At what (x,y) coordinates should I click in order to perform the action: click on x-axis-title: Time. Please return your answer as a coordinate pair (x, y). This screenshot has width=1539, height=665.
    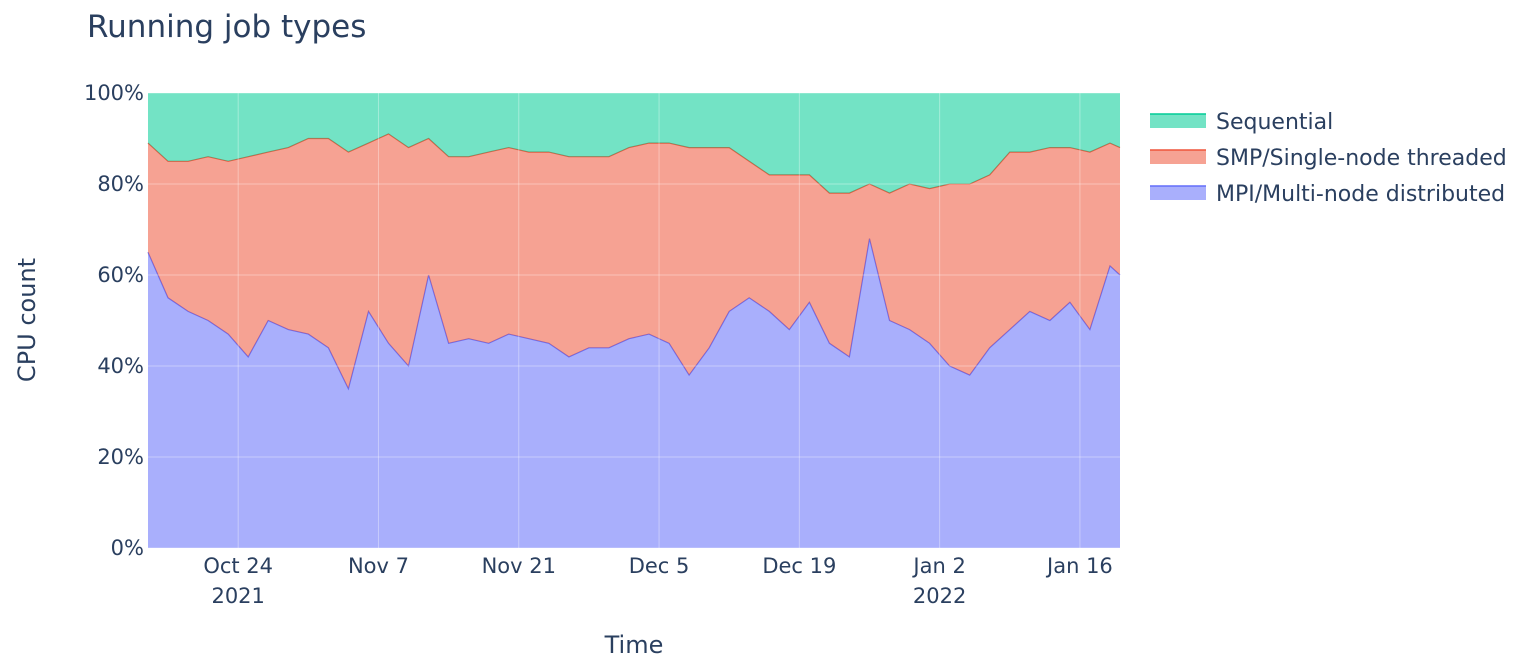
    Looking at the image, I should click on (634, 645).